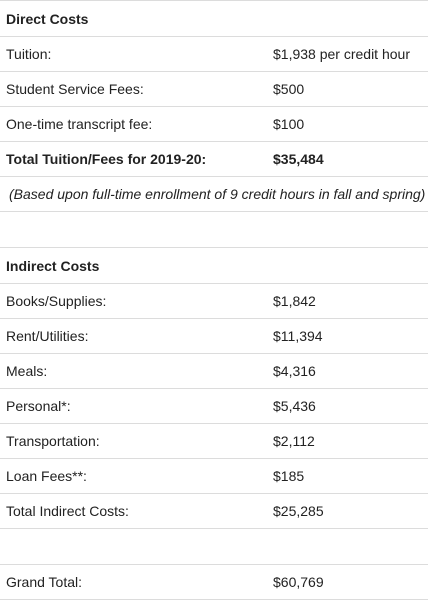  I want to click on row-value: $2,112, so click(294, 441).